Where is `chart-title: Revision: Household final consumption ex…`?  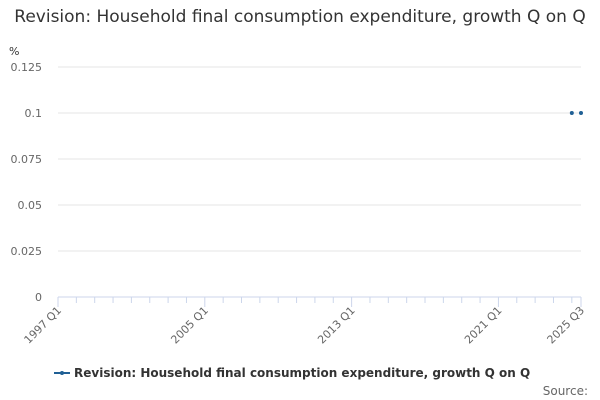 chart-title: Revision: Household final consumption ex… is located at coordinates (300, 17).